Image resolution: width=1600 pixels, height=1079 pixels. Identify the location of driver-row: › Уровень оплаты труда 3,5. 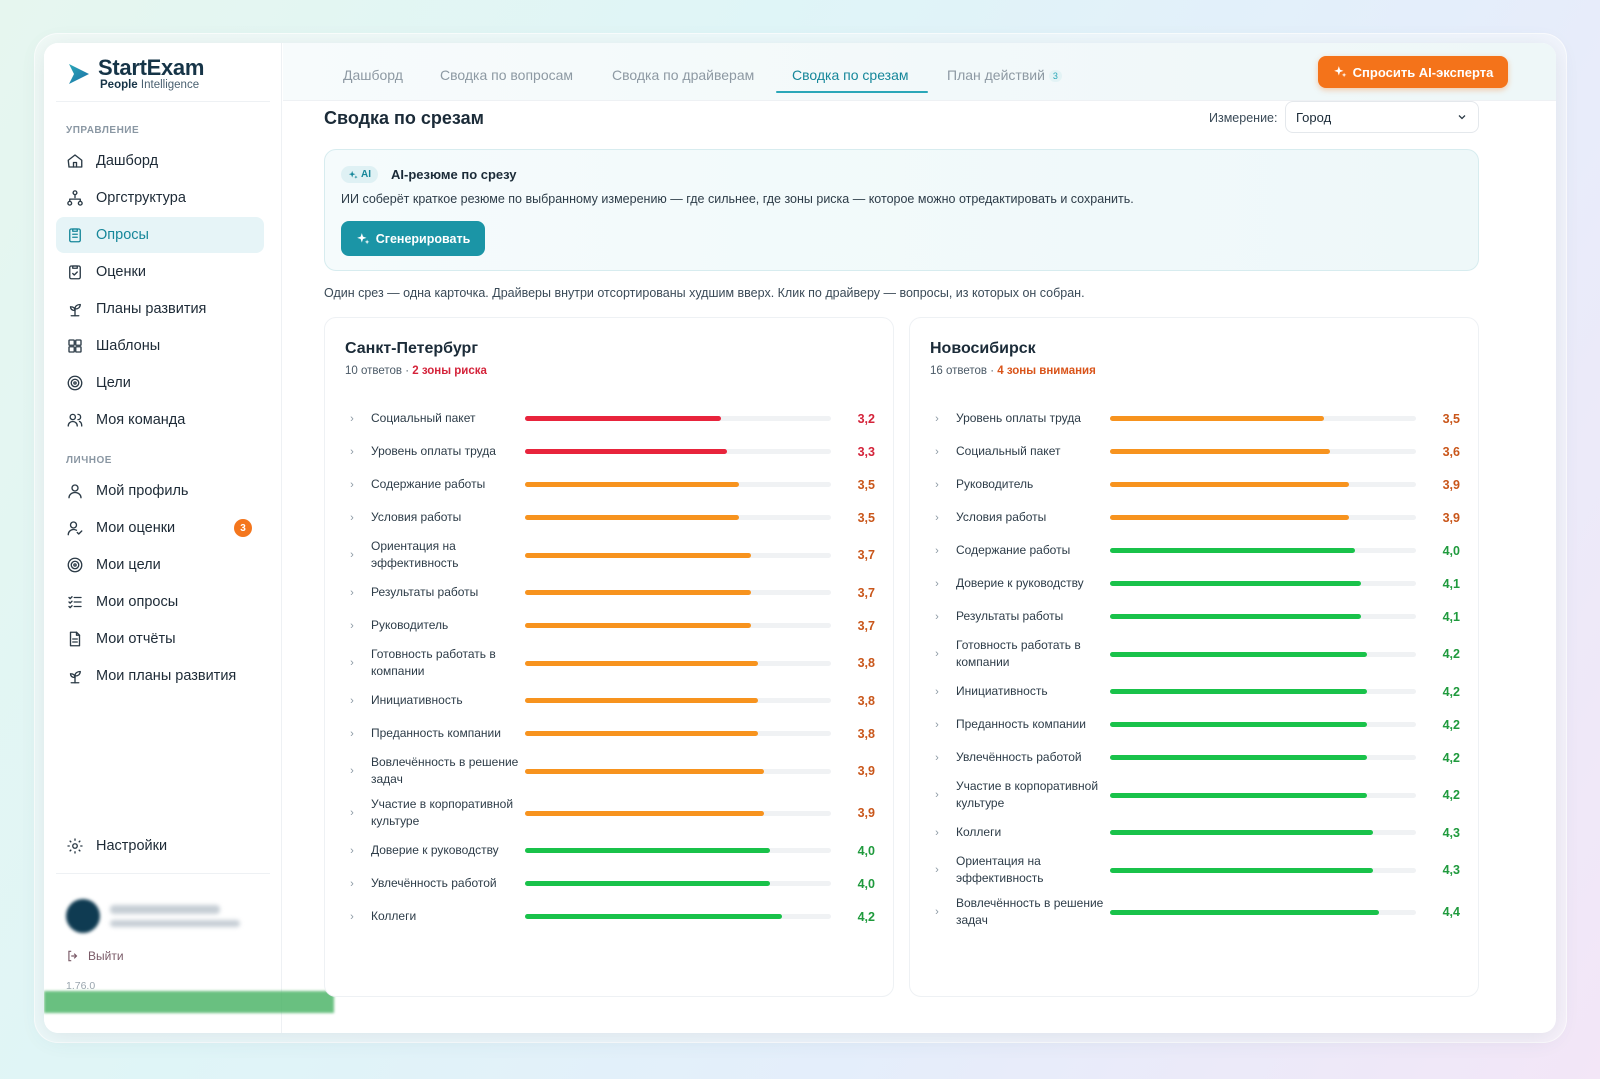
(1195, 418).